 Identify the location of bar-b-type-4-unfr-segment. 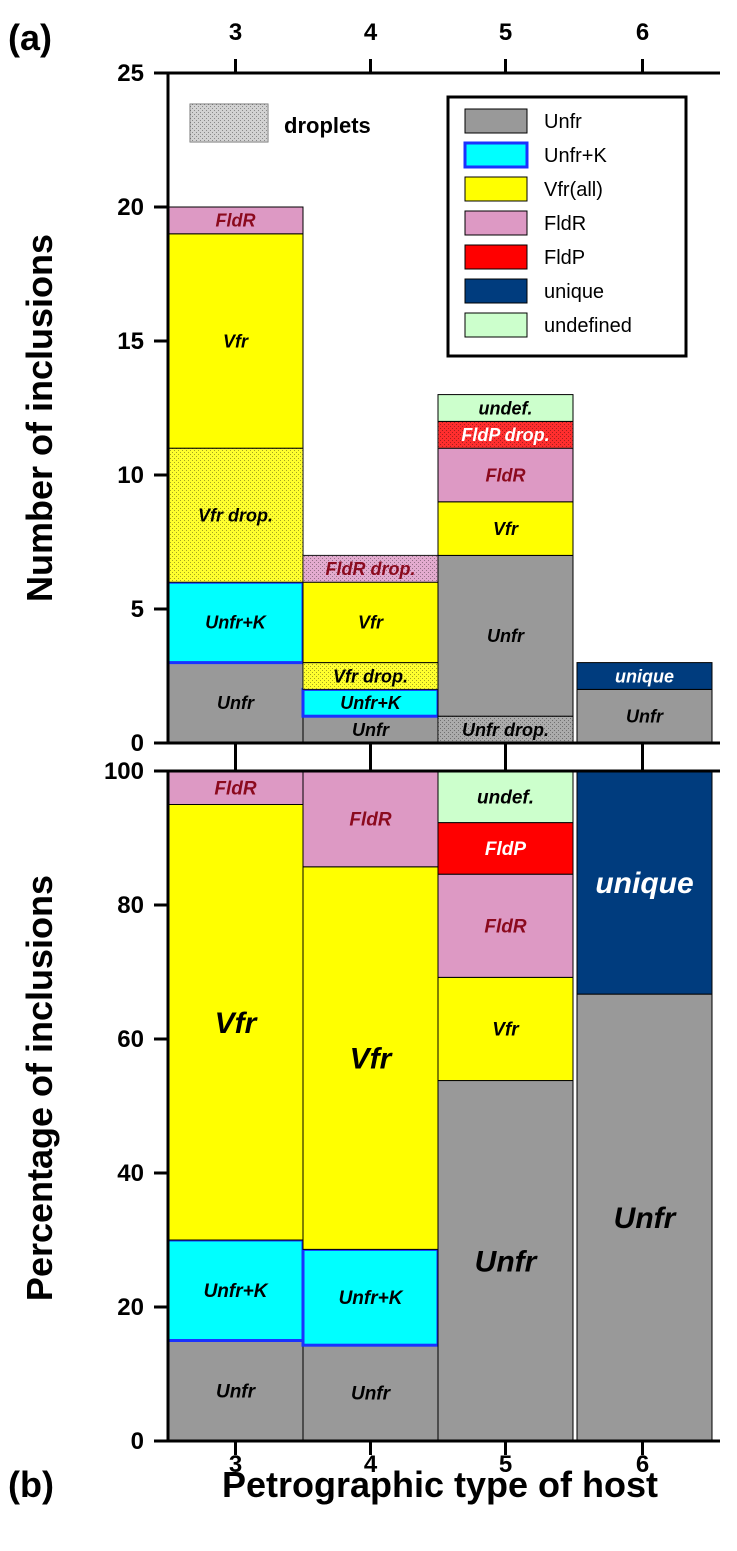
(370, 1393).